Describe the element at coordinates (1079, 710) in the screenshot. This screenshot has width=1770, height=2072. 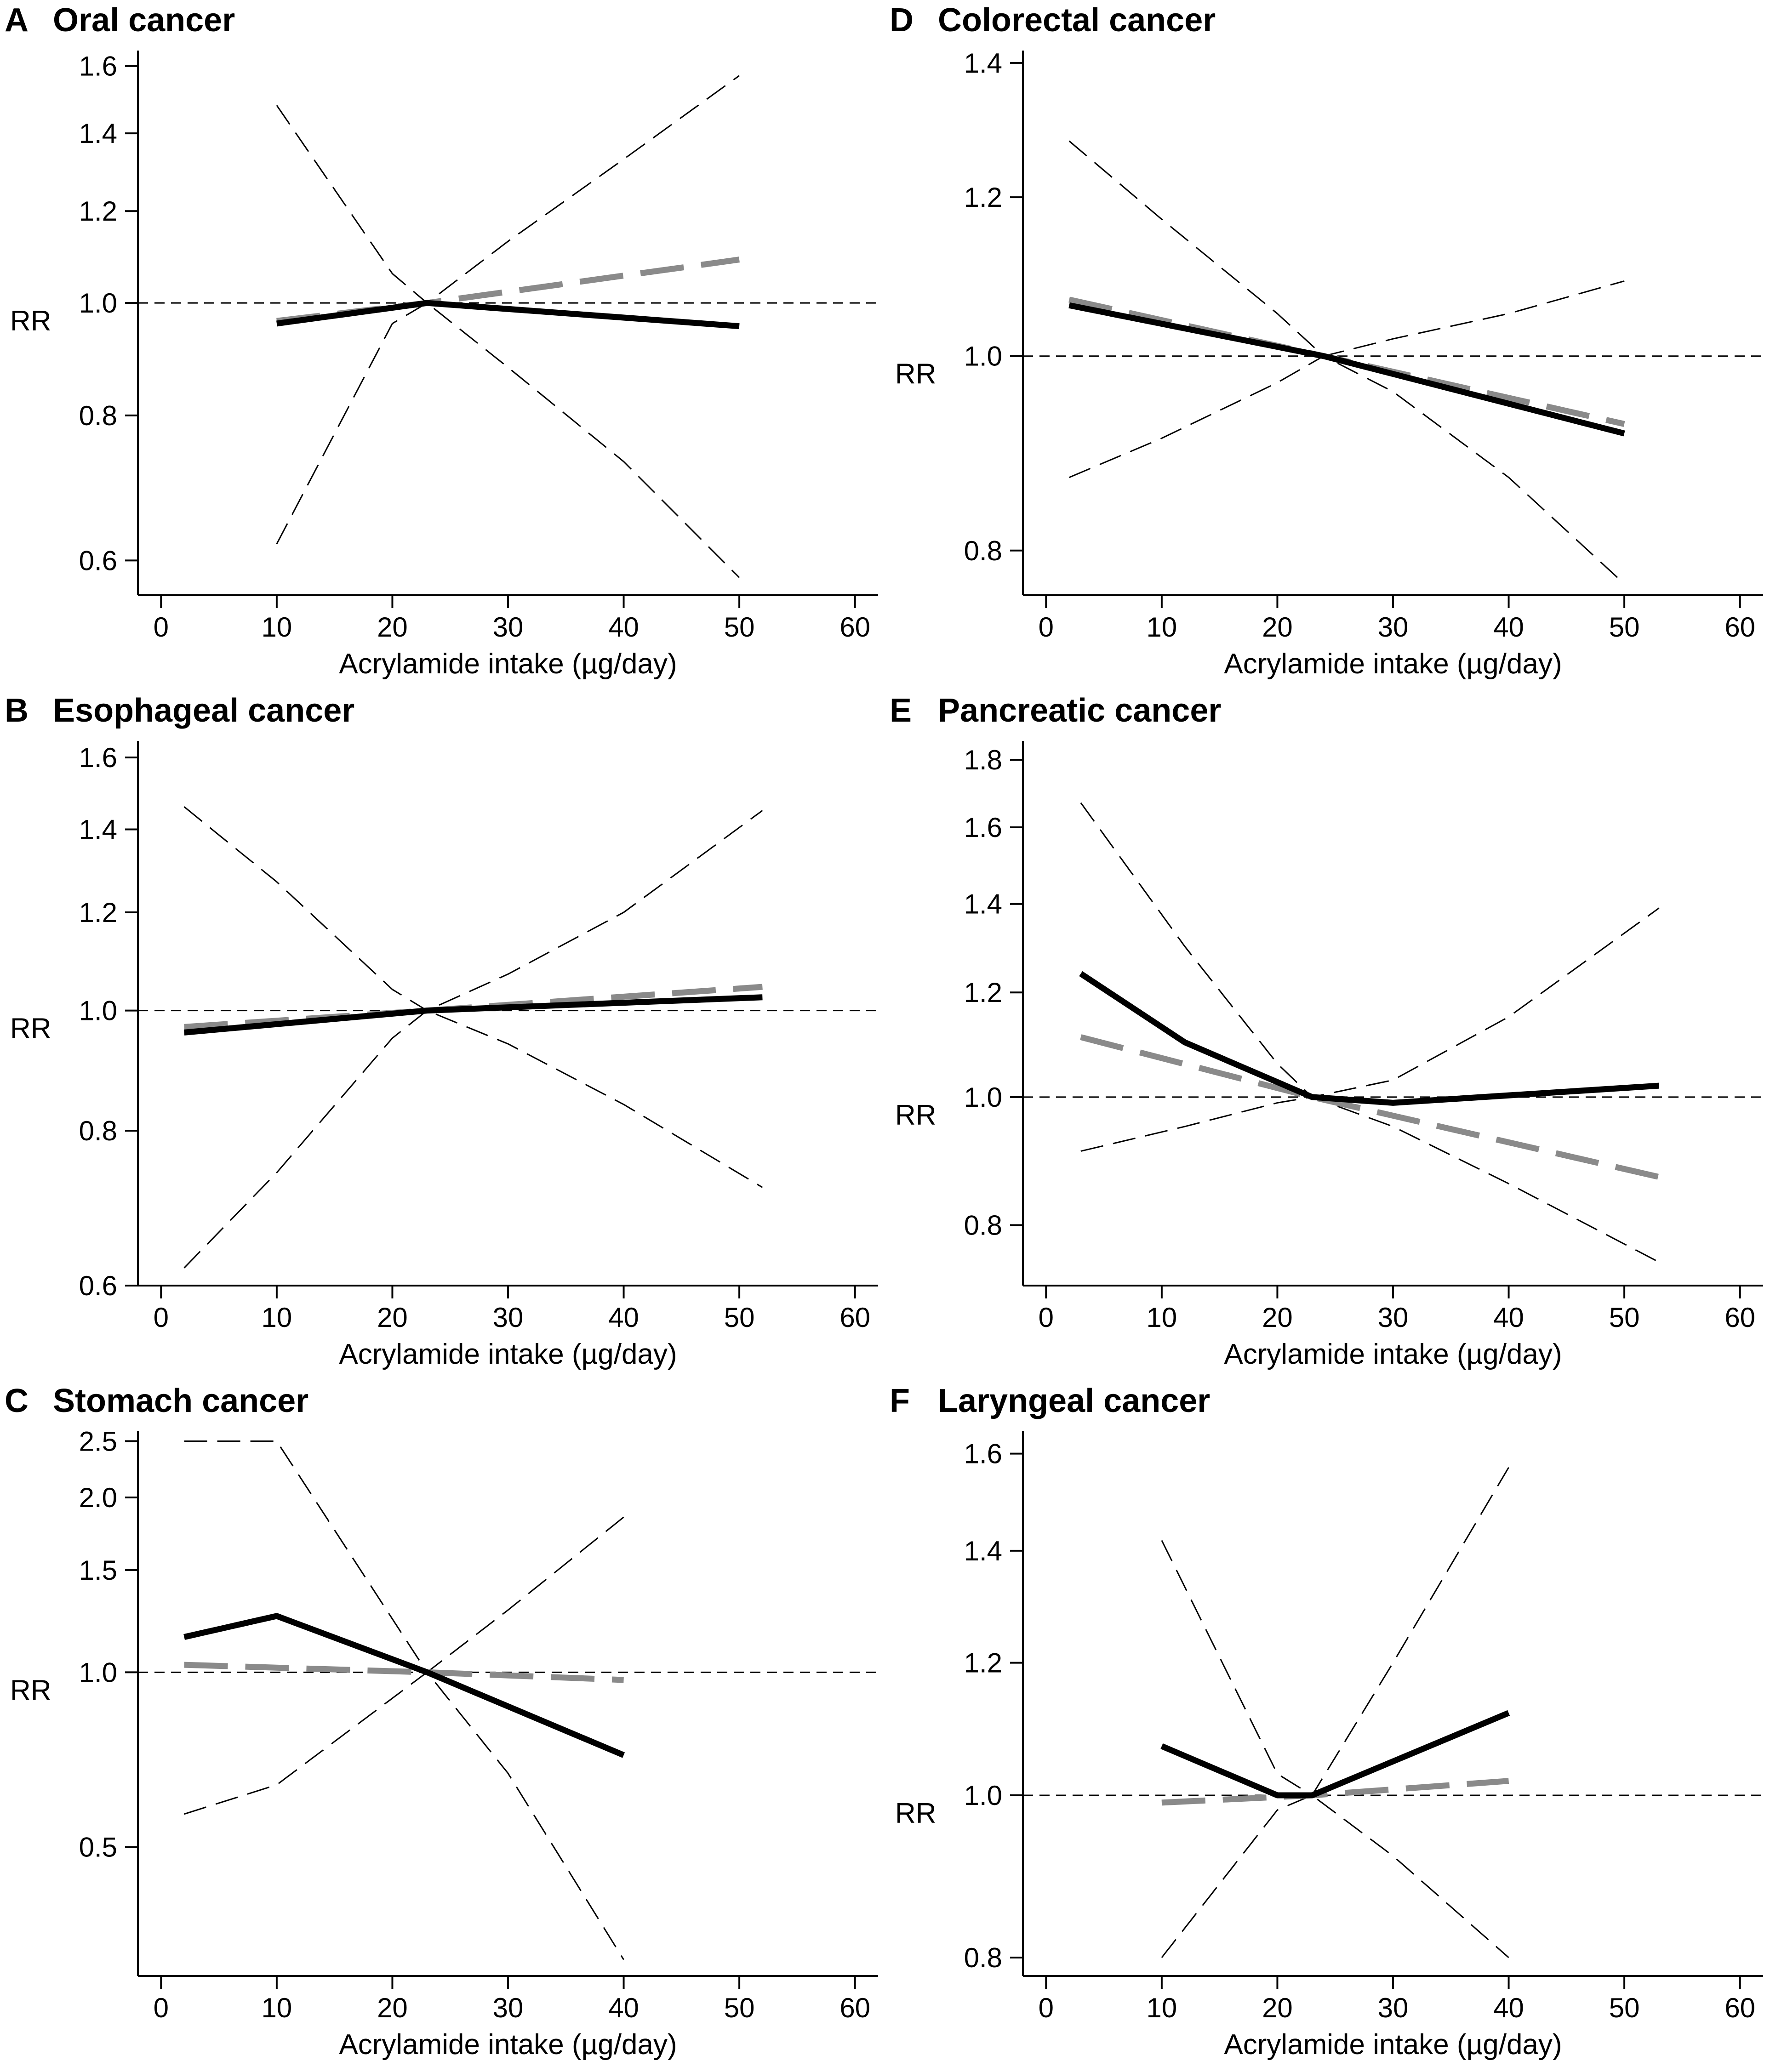
I see `chart-title: Pancreatic cancer` at that location.